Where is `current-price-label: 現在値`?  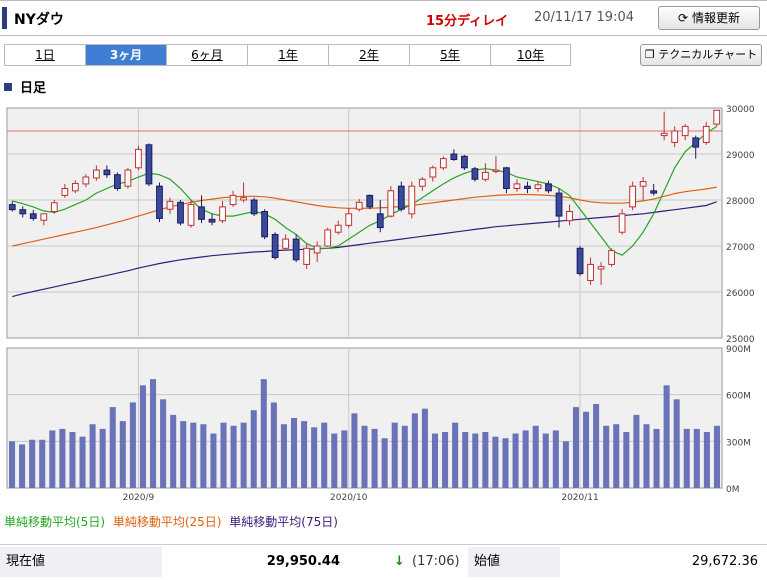
current-price-label: 現在値 is located at coordinates (81, 562).